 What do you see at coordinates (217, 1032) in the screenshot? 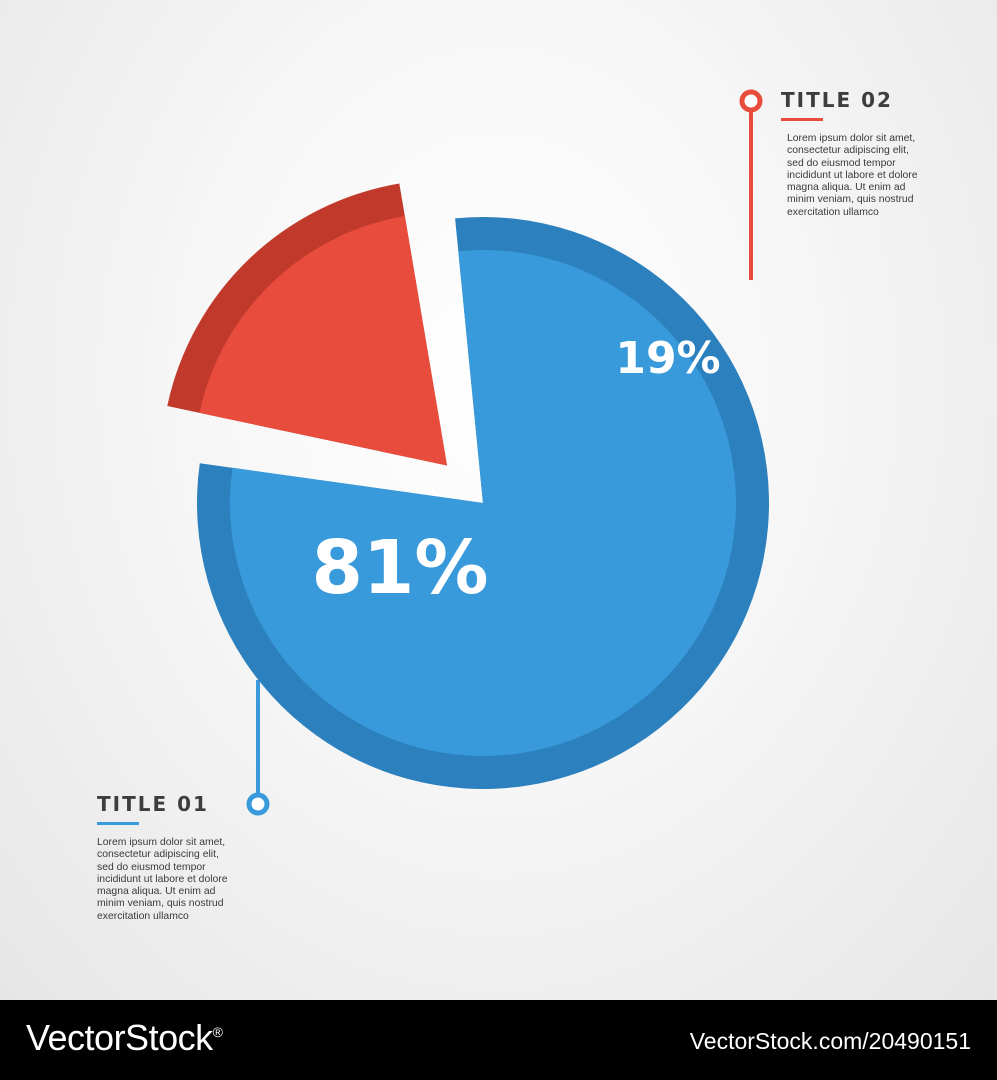
I see `registered-mark: ®` at bounding box center [217, 1032].